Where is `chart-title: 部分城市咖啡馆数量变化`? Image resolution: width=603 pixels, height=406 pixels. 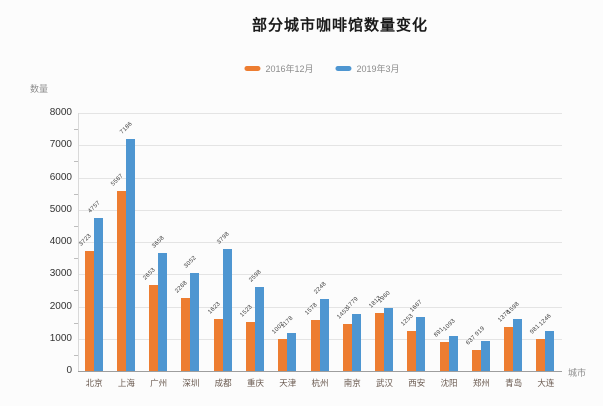
chart-title: 部分城市咖啡馆数量变化 is located at coordinates (340, 25).